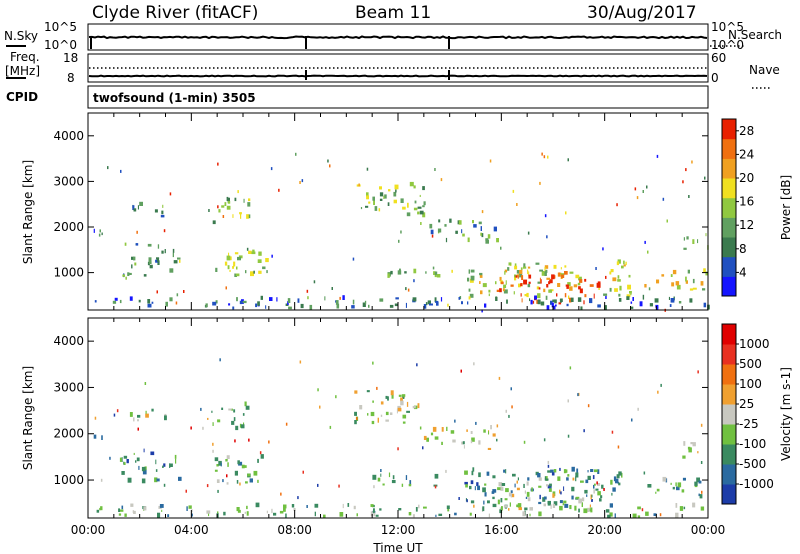 This screenshot has width=800, height=554. What do you see at coordinates (68, 480) in the screenshot?
I see `y-tick-label: 1000` at bounding box center [68, 480].